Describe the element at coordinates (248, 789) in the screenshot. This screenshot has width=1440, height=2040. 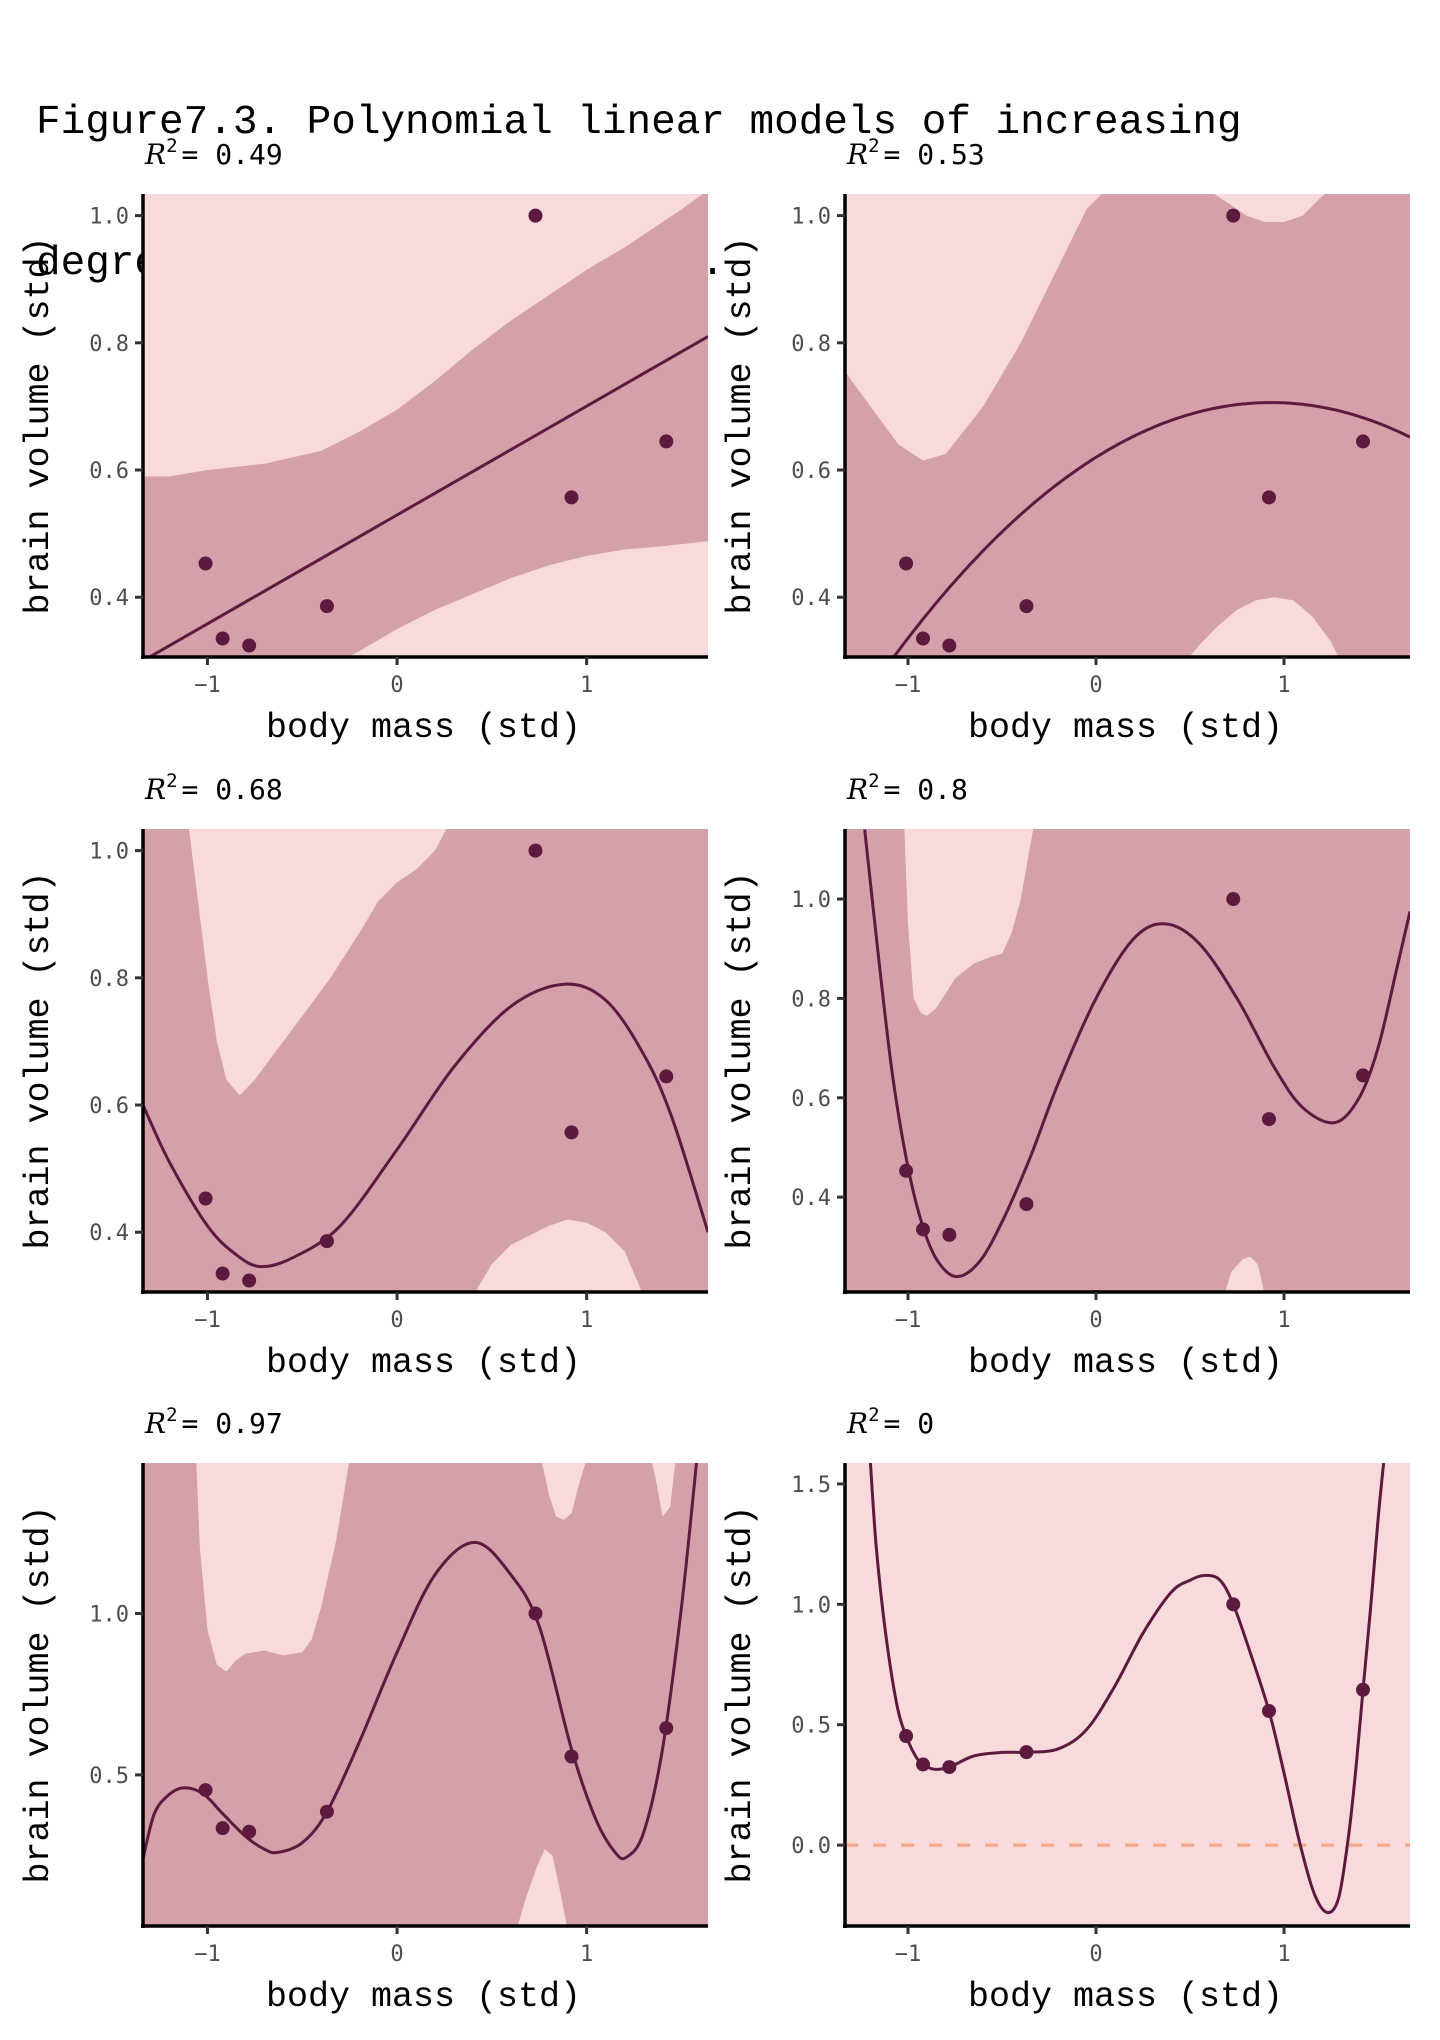
I see `r2-value: 0.68` at that location.